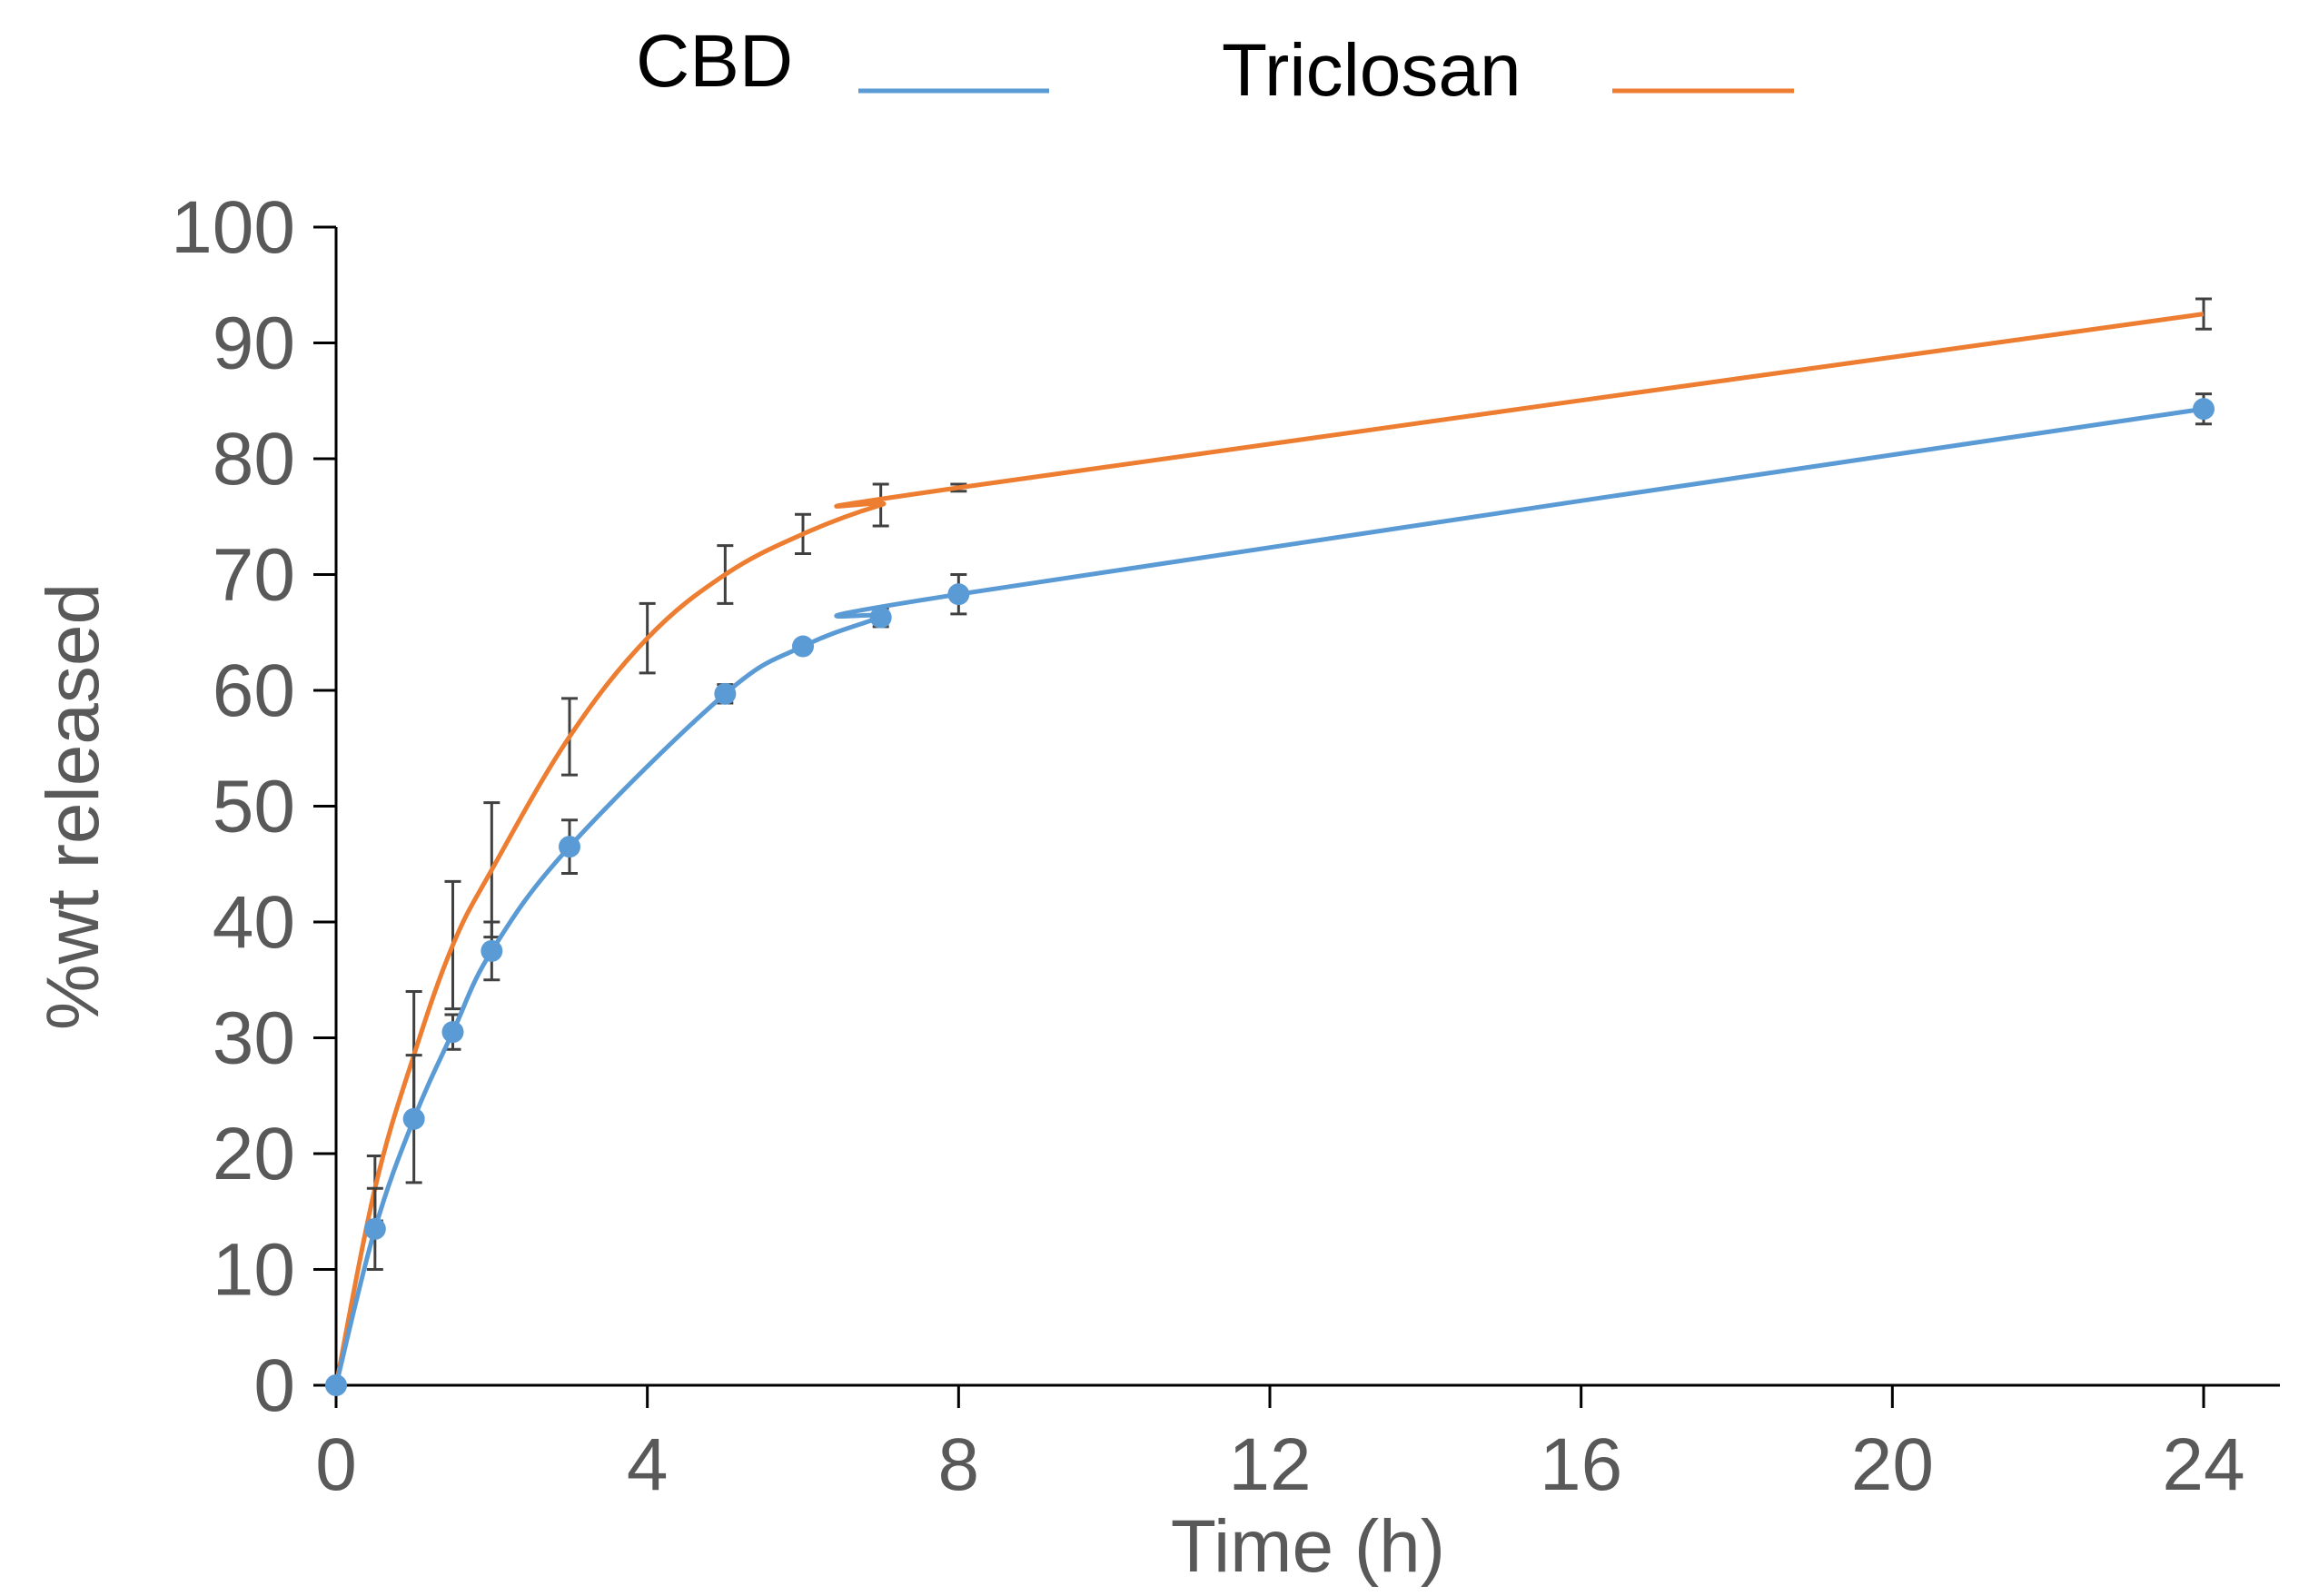  I want to click on x-tick-label: 8, so click(959, 1464).